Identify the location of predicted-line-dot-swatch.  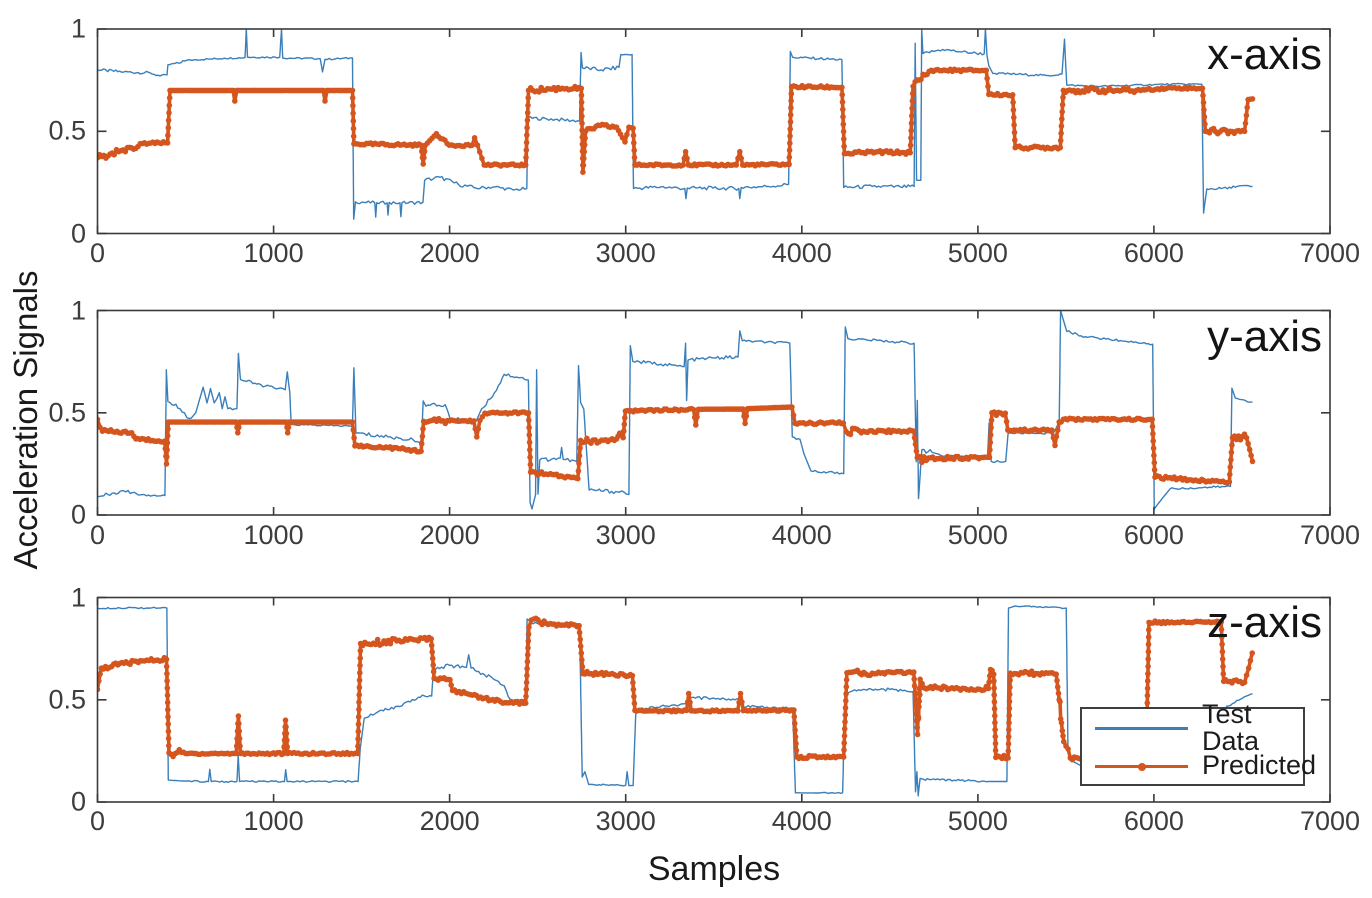
(1141, 766).